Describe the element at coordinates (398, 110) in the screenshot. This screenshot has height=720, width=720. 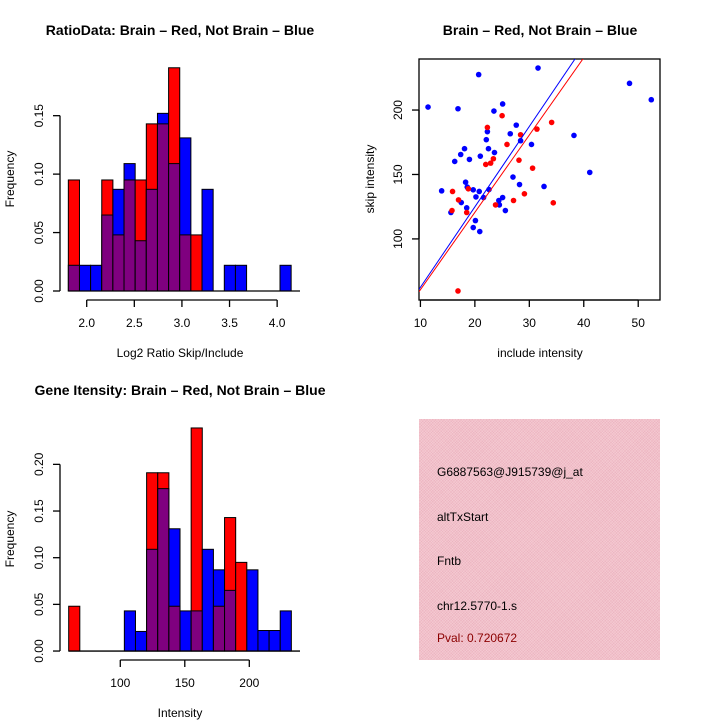
I see `scatter-y-tick-label: 200` at that location.